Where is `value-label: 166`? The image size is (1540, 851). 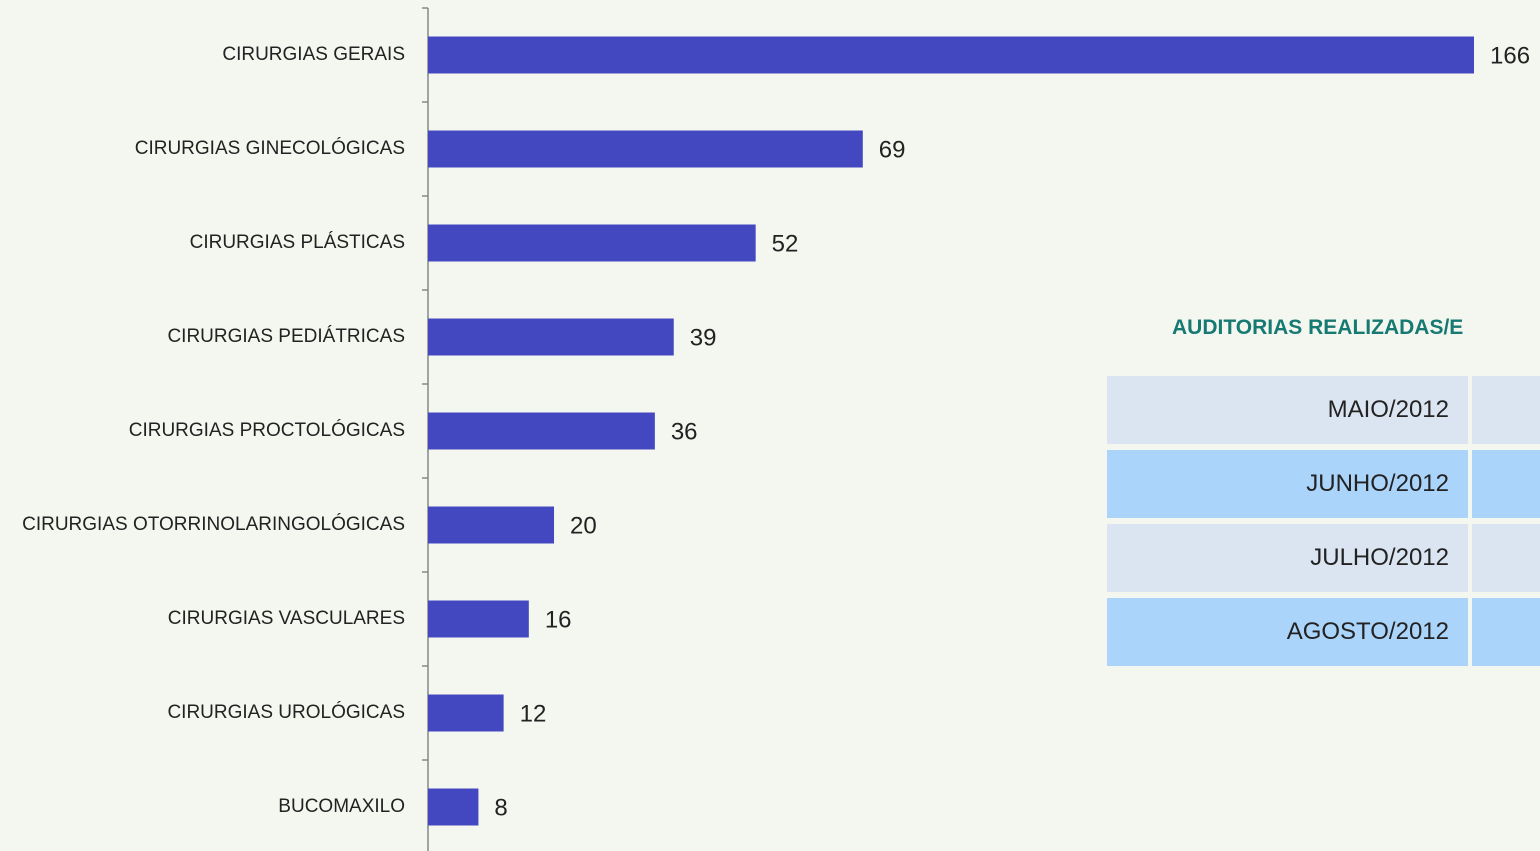 value-label: 166 is located at coordinates (1510, 55).